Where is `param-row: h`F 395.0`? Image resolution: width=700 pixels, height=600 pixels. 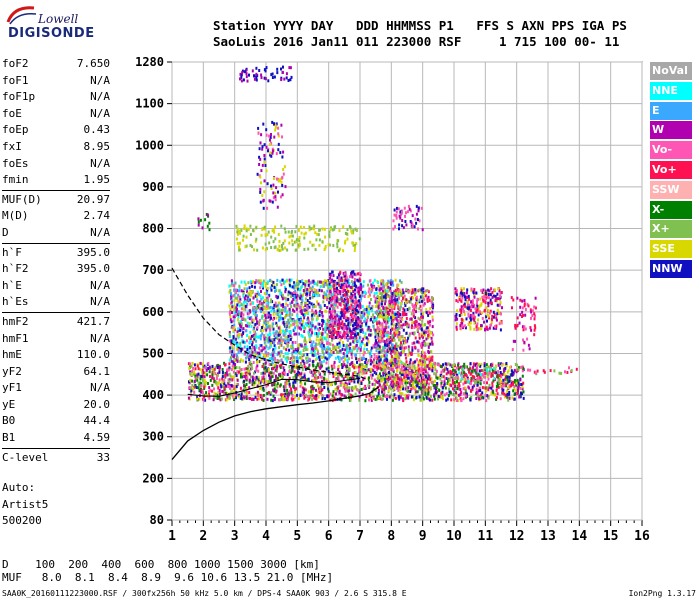 param-row: h`F 395.0 is located at coordinates (56, 253).